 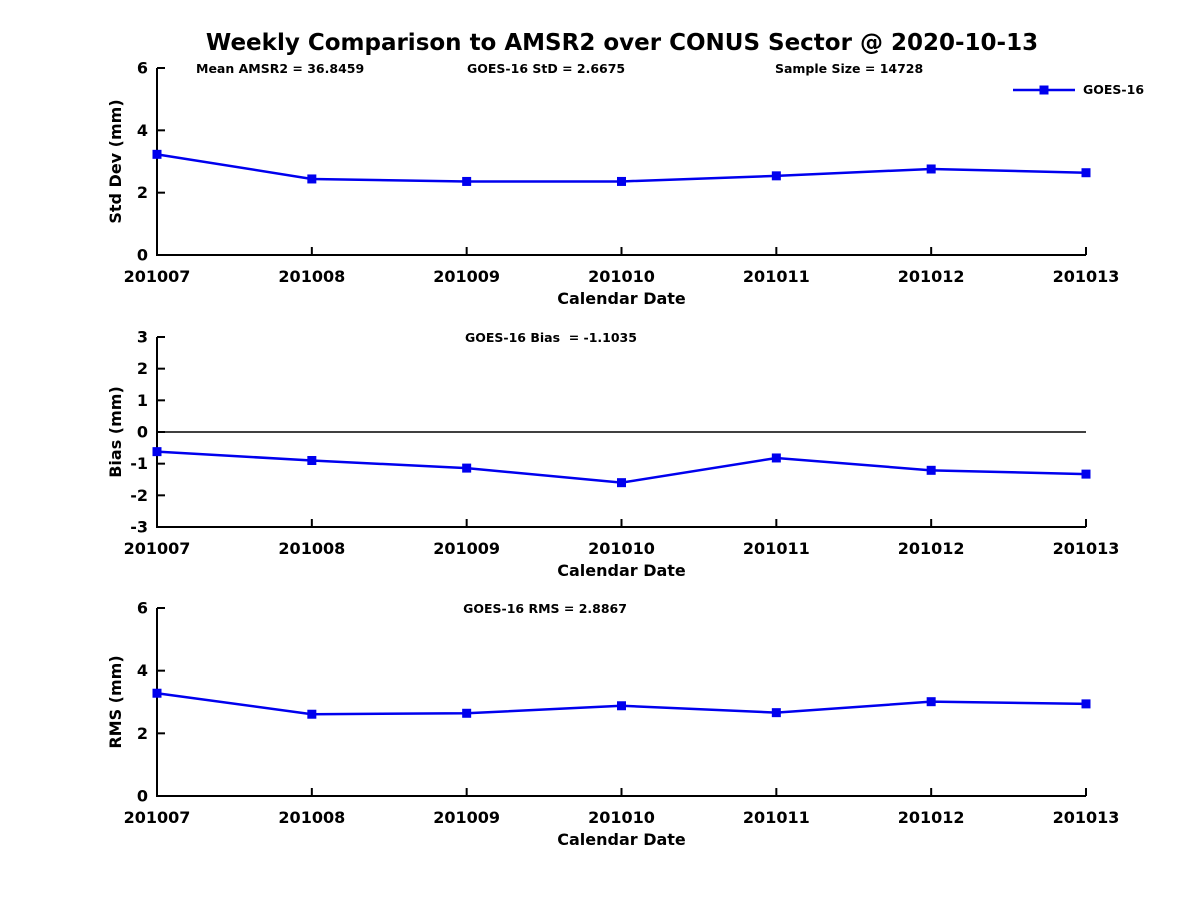 I want to click on annotation: Mean AMSR2 = 36.8459, so click(x=280, y=68).